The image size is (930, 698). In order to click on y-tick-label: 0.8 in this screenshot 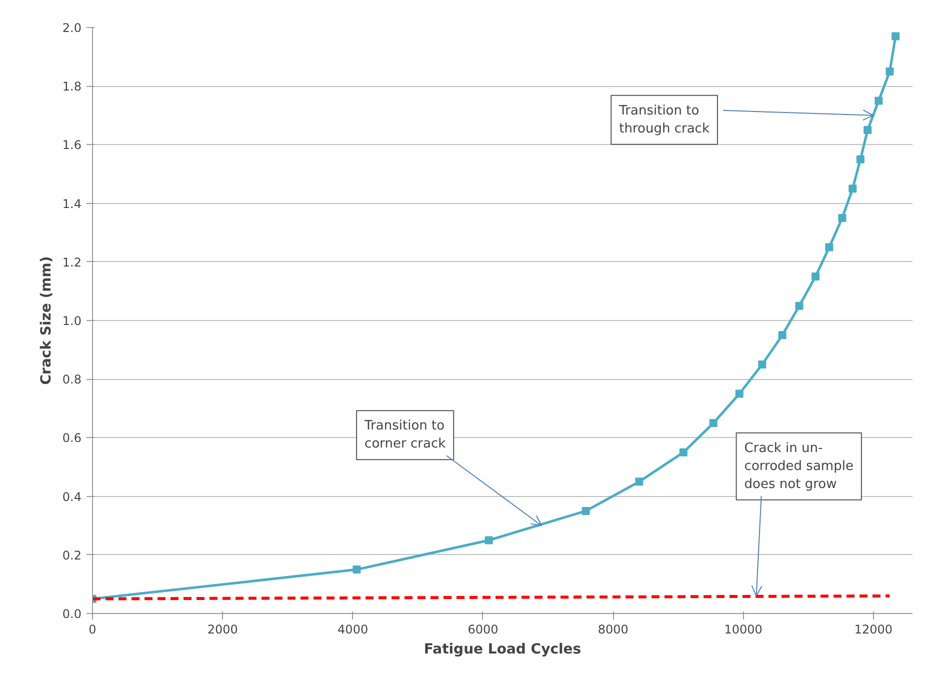, I will do `click(72, 379)`.